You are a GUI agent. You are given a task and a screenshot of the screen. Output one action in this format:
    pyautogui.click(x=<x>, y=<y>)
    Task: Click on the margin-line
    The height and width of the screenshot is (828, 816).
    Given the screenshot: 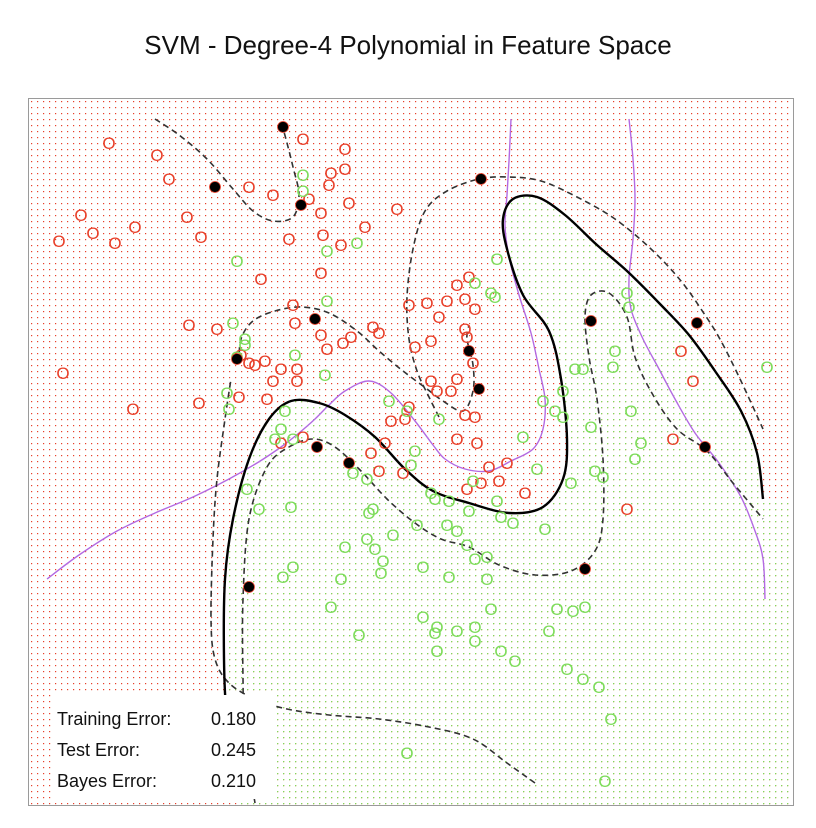 What is the action you would take?
    pyautogui.click(x=227, y=170)
    